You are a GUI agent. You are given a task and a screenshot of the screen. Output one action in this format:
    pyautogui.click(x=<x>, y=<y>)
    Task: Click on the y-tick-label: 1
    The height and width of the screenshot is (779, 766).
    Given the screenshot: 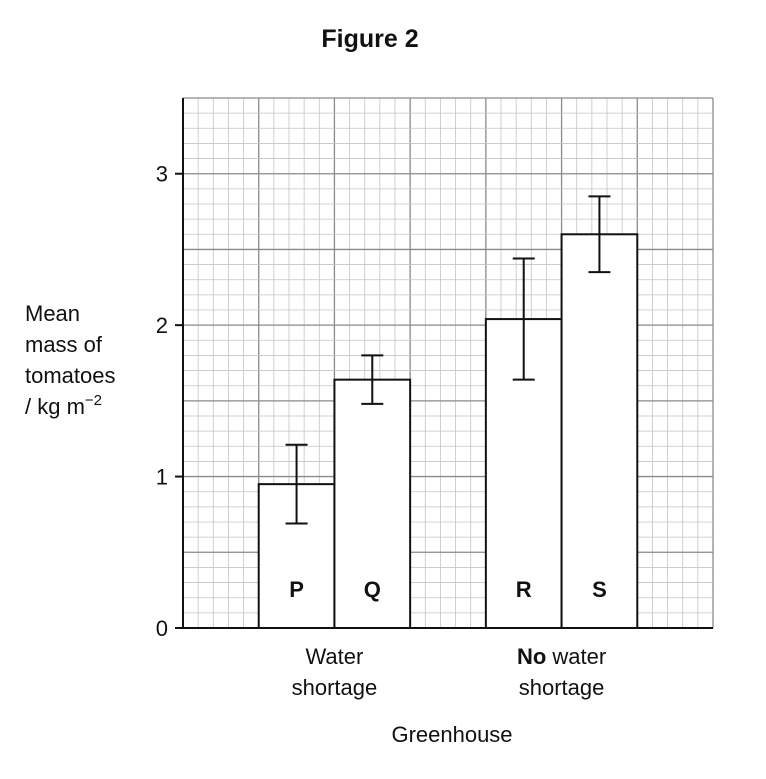 What is the action you would take?
    pyautogui.click(x=162, y=477)
    